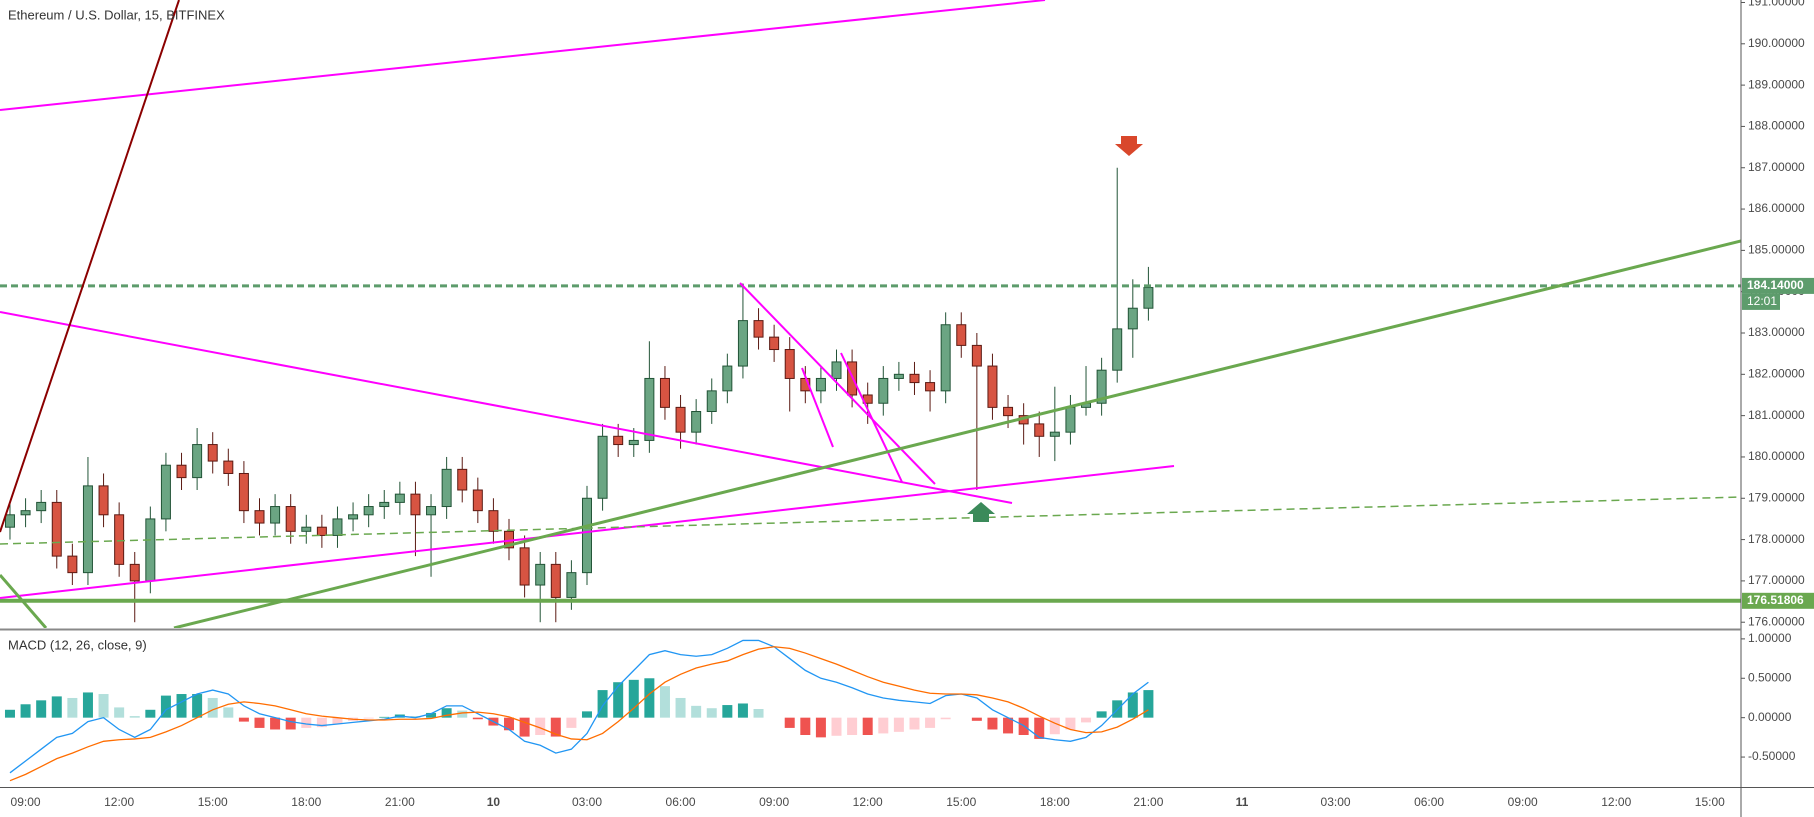 This screenshot has height=817, width=1814. I want to click on macd-line, so click(579, 714).